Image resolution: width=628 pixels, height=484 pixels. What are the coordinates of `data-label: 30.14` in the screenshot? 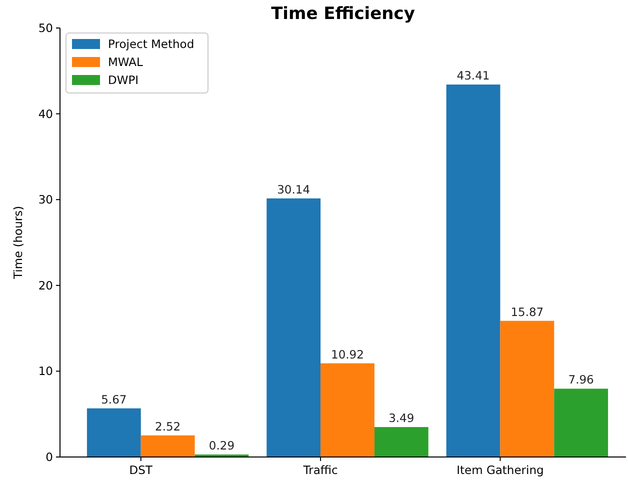 It's located at (293, 189).